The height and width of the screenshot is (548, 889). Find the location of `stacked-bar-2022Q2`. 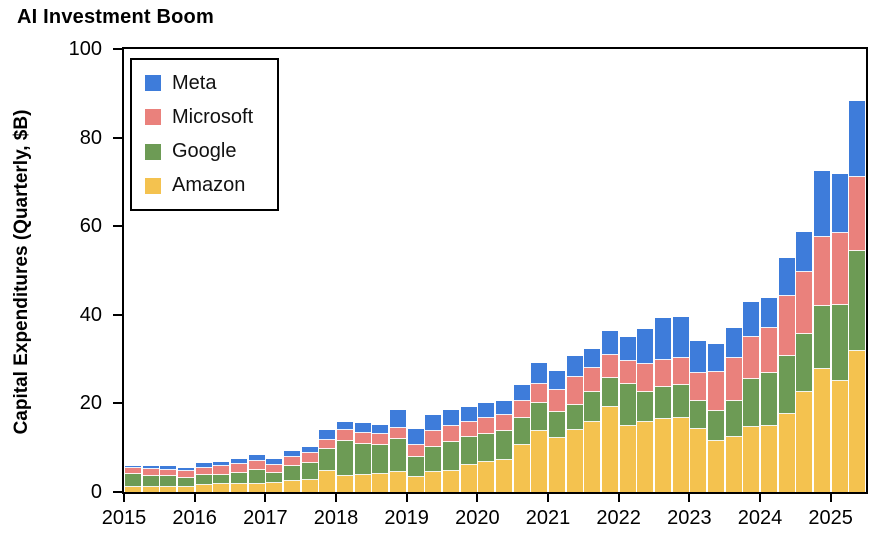

stacked-bar-2022Q2 is located at coordinates (645, 410).